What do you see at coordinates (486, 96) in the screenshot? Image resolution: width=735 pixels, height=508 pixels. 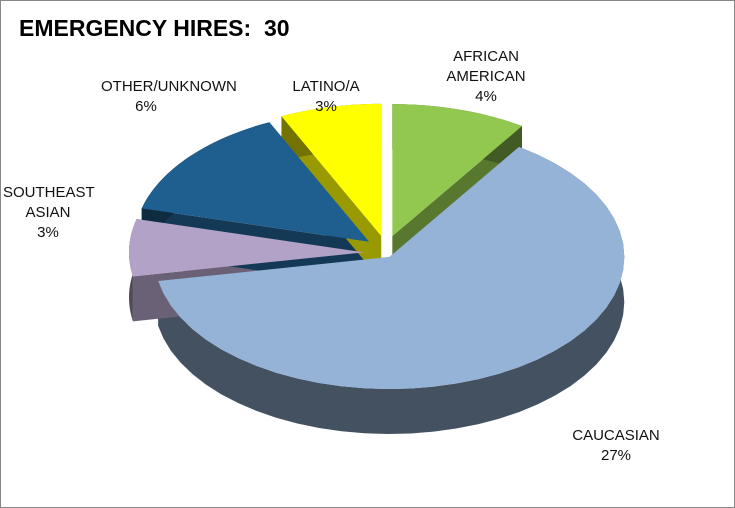 I see `value-label: 4%` at bounding box center [486, 96].